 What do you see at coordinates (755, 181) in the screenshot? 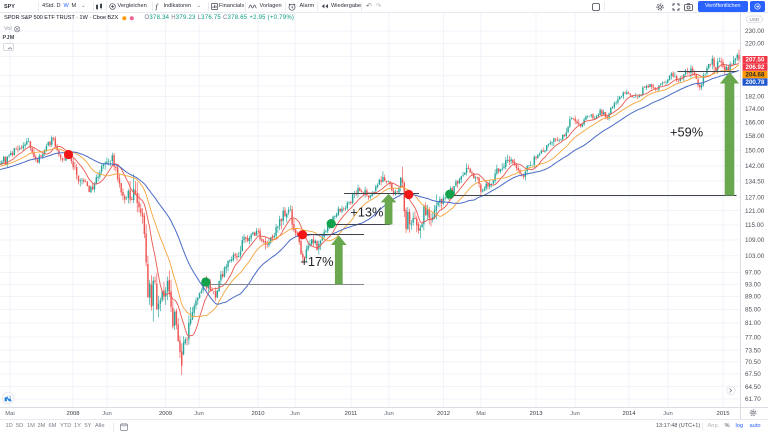
I see `svg-text: 134.50` at bounding box center [755, 181].